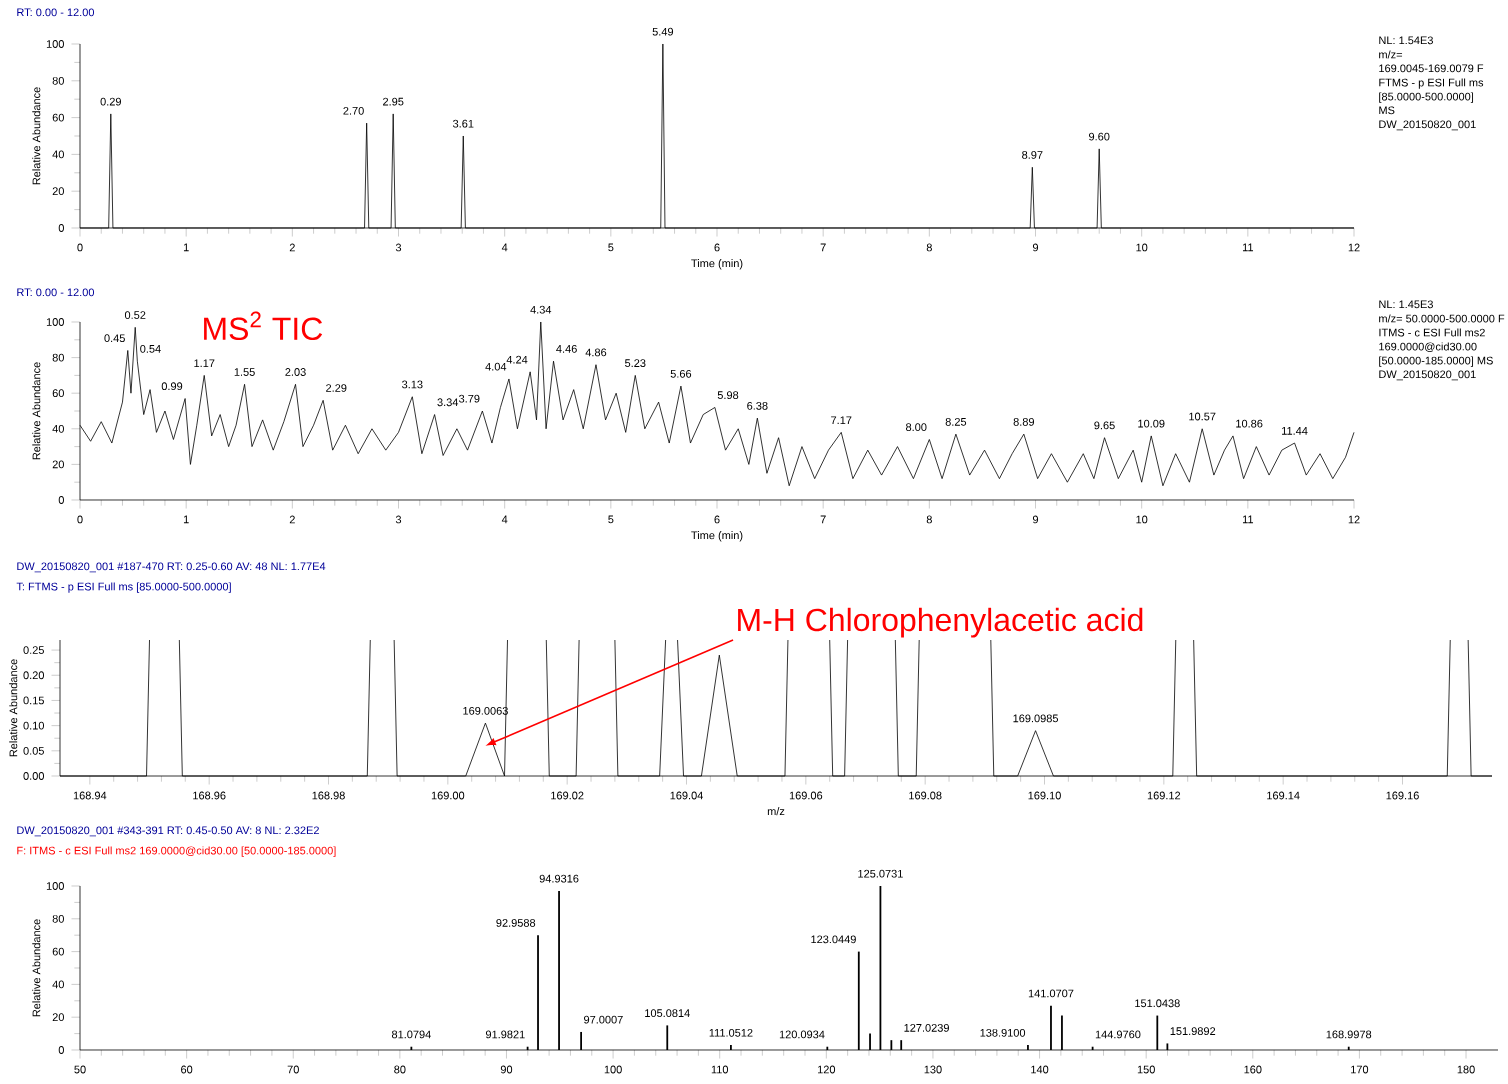 This screenshot has height=1084, width=1508. Describe the element at coordinates (940, 622) in the screenshot. I see `annotation: M-H Chlorophenylacetic acid` at that location.